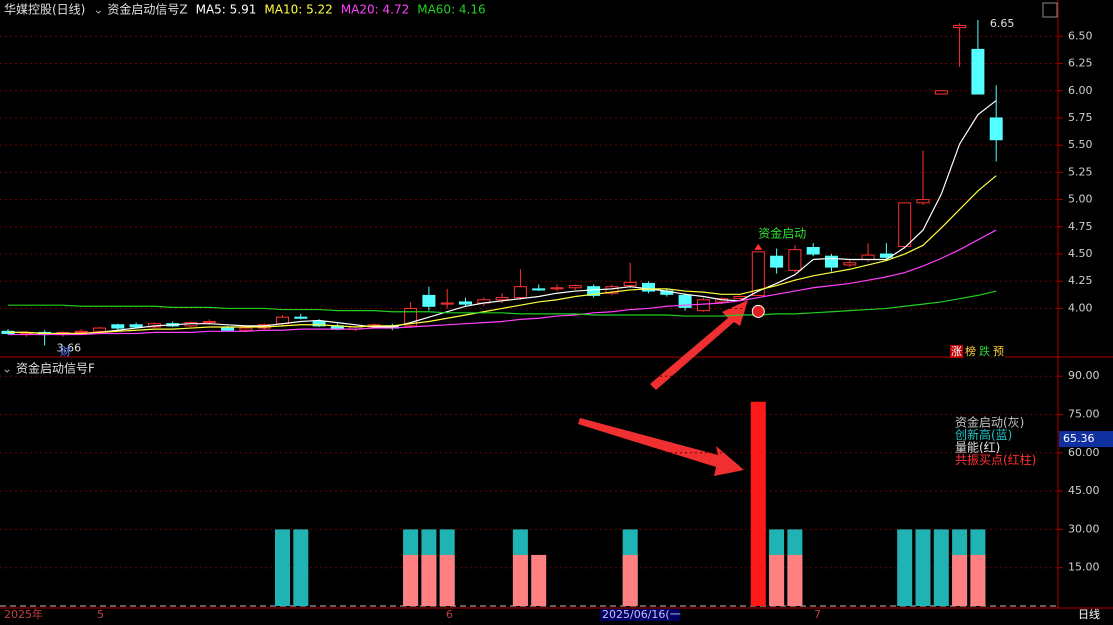 The image size is (1113, 625). I want to click on y-tick-label: 90.00, so click(1084, 375).